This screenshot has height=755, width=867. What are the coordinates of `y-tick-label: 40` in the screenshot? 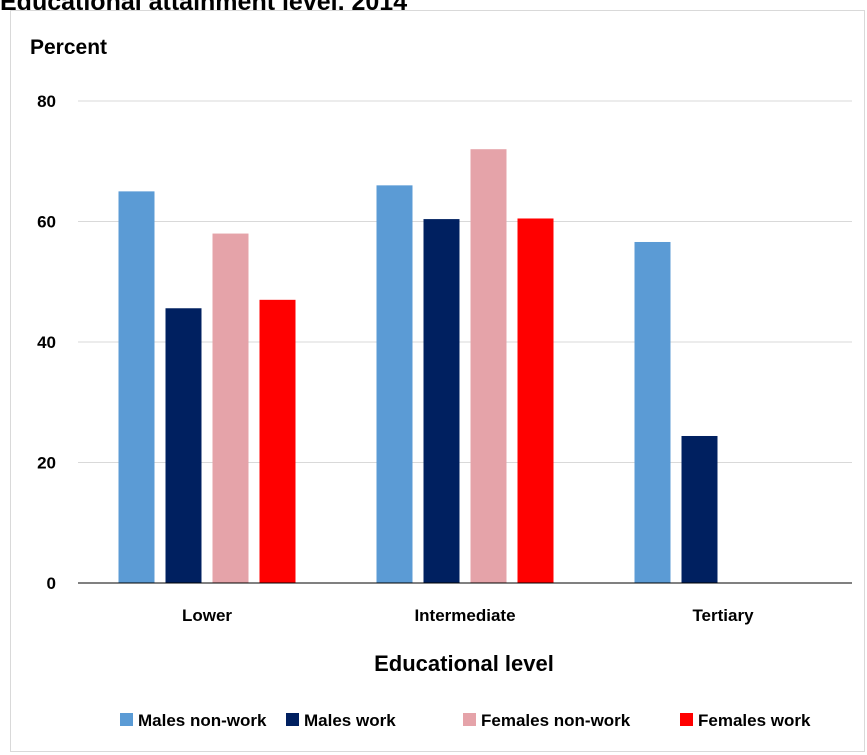 It's located at (46, 342).